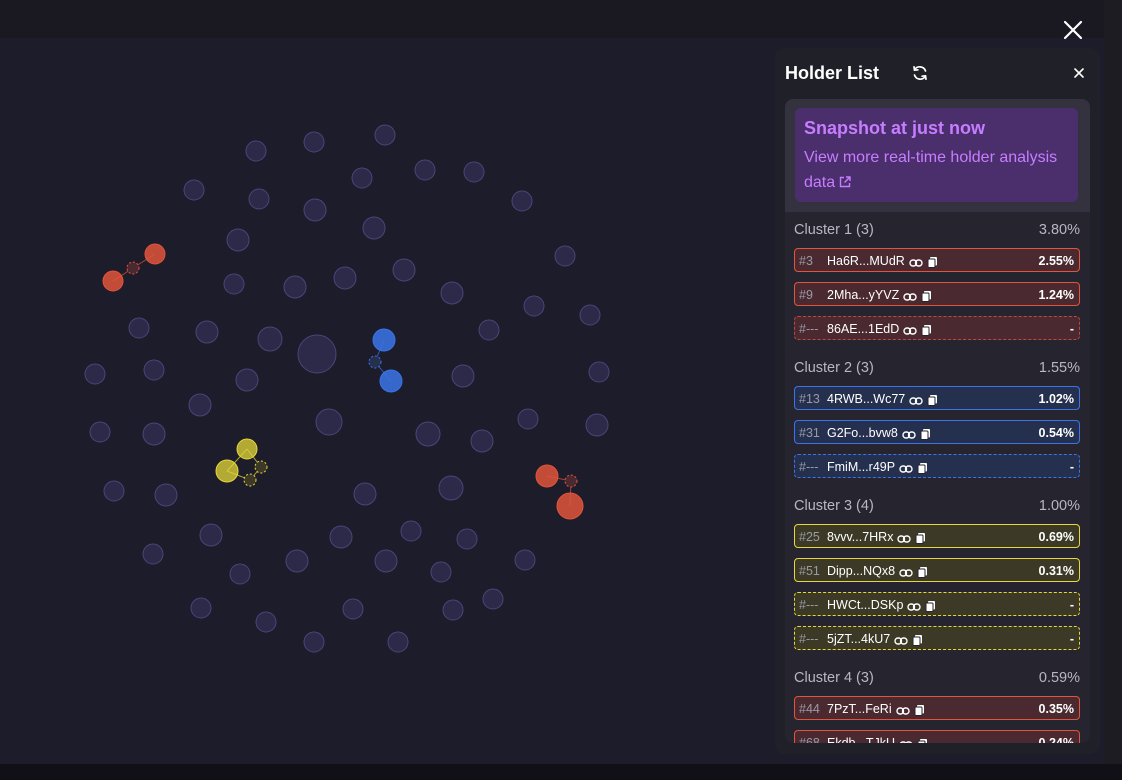 The width and height of the screenshot is (1122, 780). Describe the element at coordinates (920, 73) in the screenshot. I see `refresh-icon` at that location.